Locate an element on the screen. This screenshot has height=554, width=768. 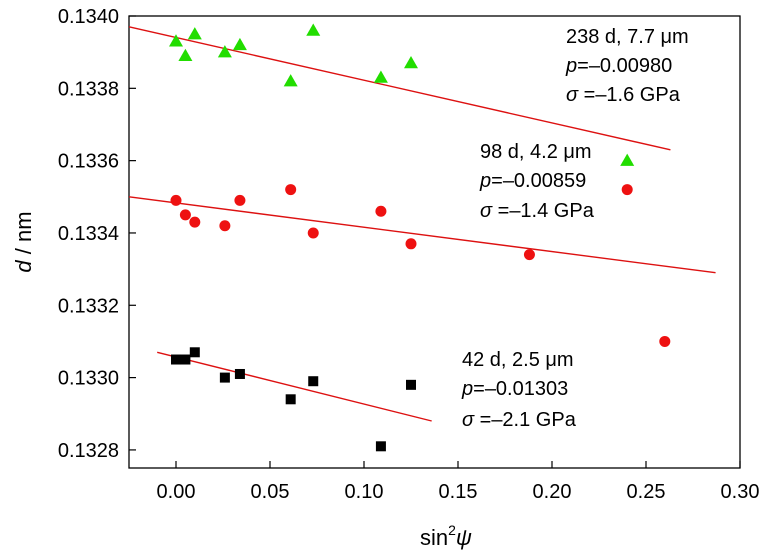
annotation-green: 238 d, 7.7 μm p=–0.00980 σ =–1.6 GPa is located at coordinates (627, 66).